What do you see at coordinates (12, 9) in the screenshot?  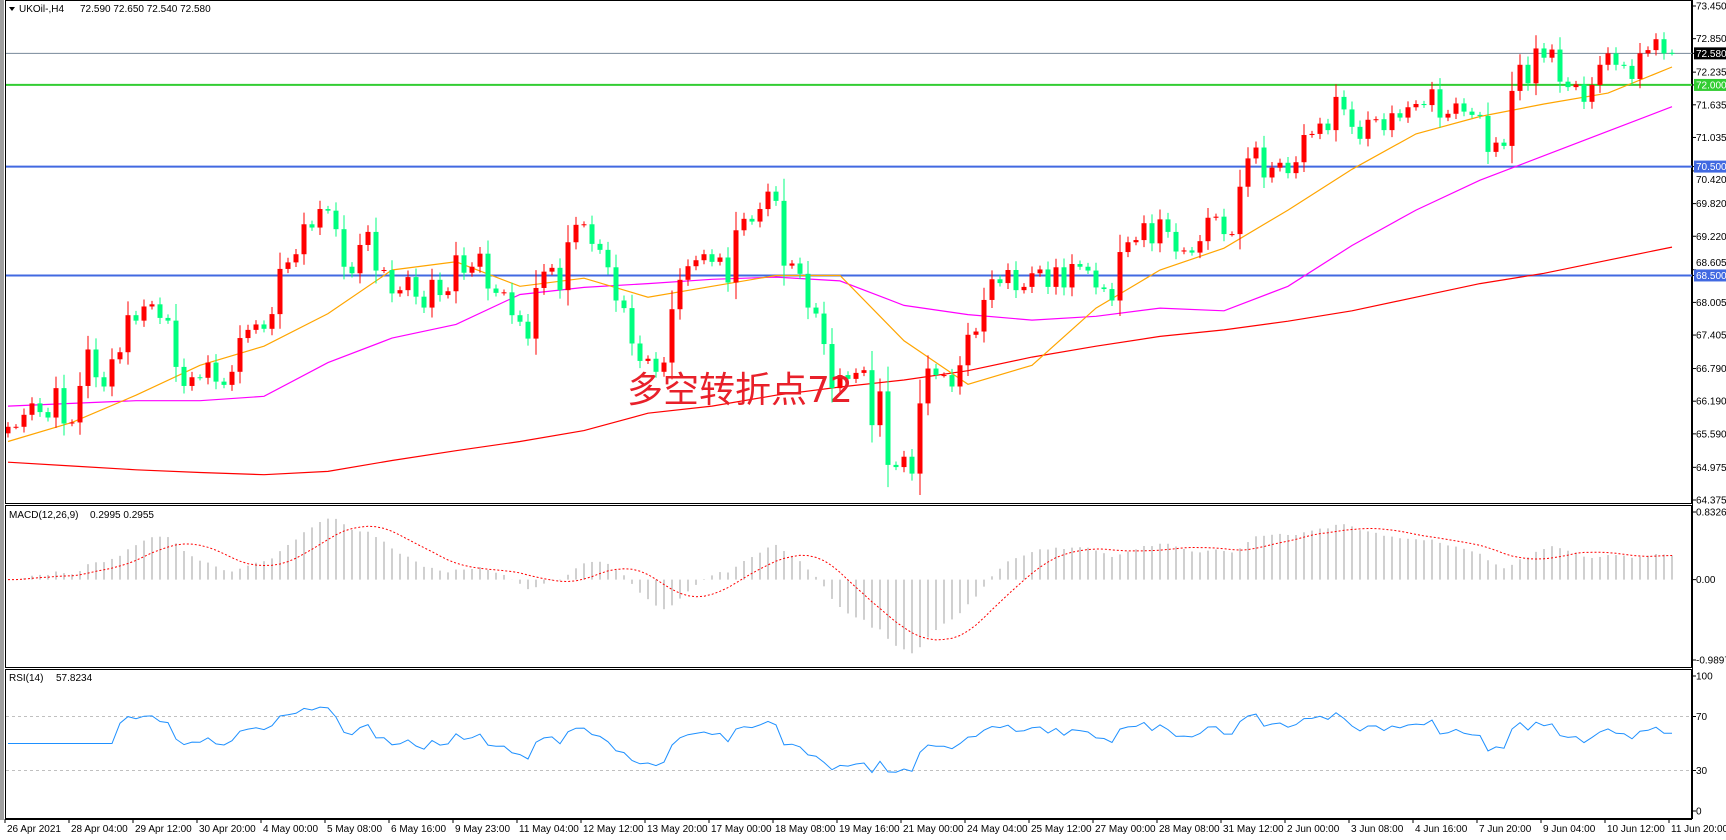 I see `collapse-triangle-icon` at bounding box center [12, 9].